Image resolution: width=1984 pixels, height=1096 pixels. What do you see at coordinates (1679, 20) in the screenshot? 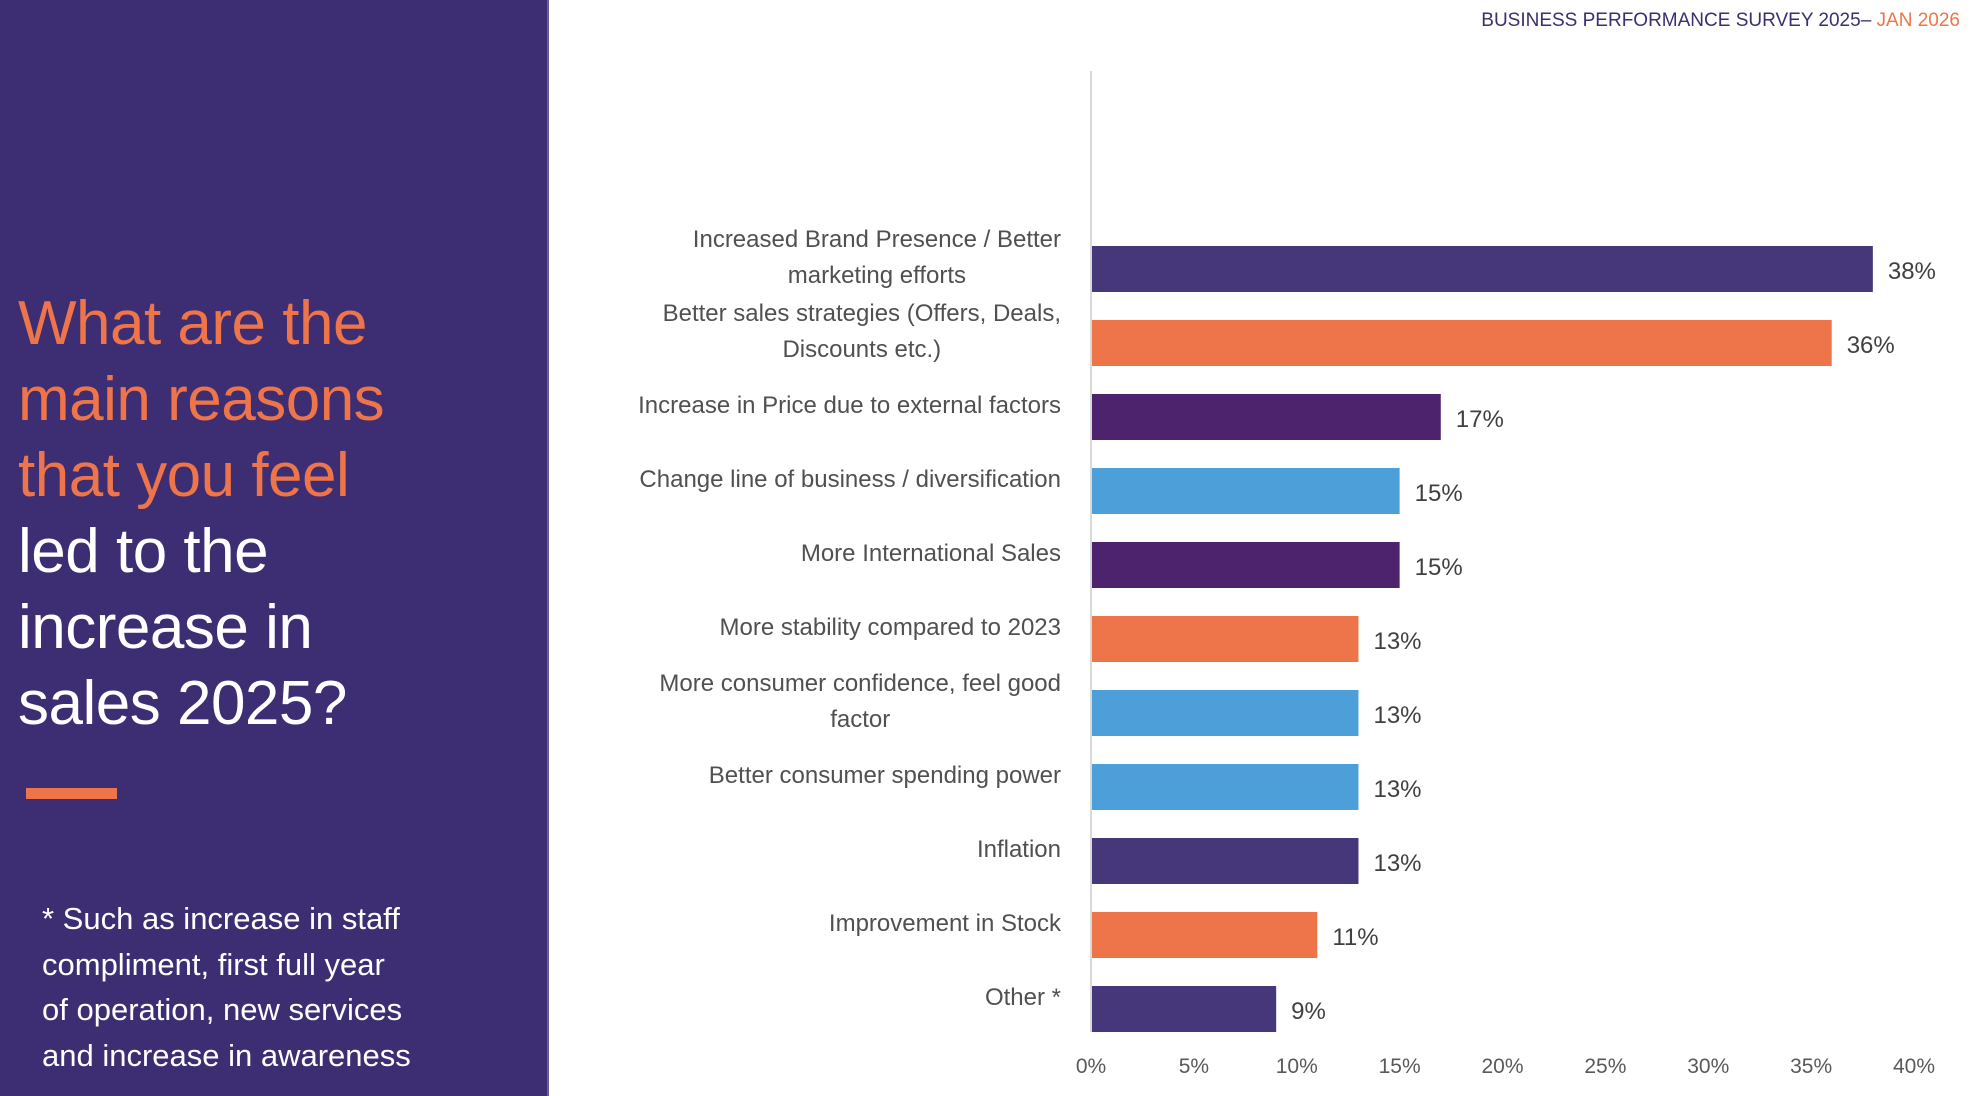
I see `survey-title: BUSINESS PERFORMANCE SURVEY 2025–` at bounding box center [1679, 20].